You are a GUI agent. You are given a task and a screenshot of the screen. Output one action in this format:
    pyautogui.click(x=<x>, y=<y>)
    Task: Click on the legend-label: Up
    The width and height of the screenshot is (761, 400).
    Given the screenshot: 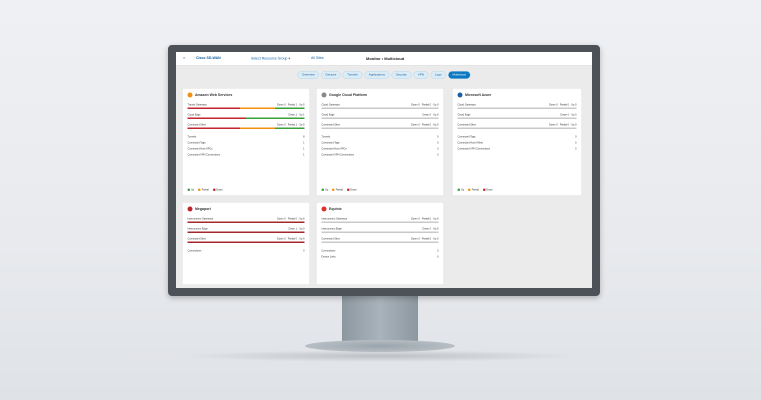 What is the action you would take?
    pyautogui.click(x=463, y=190)
    